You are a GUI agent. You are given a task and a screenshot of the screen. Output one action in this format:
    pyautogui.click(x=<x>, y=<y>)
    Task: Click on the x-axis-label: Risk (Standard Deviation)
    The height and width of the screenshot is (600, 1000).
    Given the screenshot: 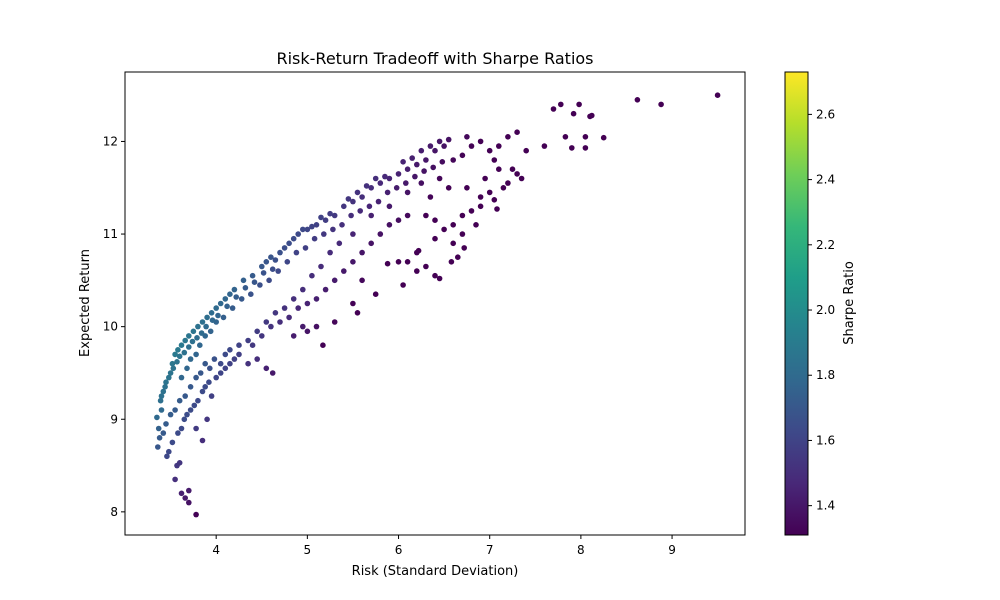 What is the action you would take?
    pyautogui.click(x=435, y=571)
    